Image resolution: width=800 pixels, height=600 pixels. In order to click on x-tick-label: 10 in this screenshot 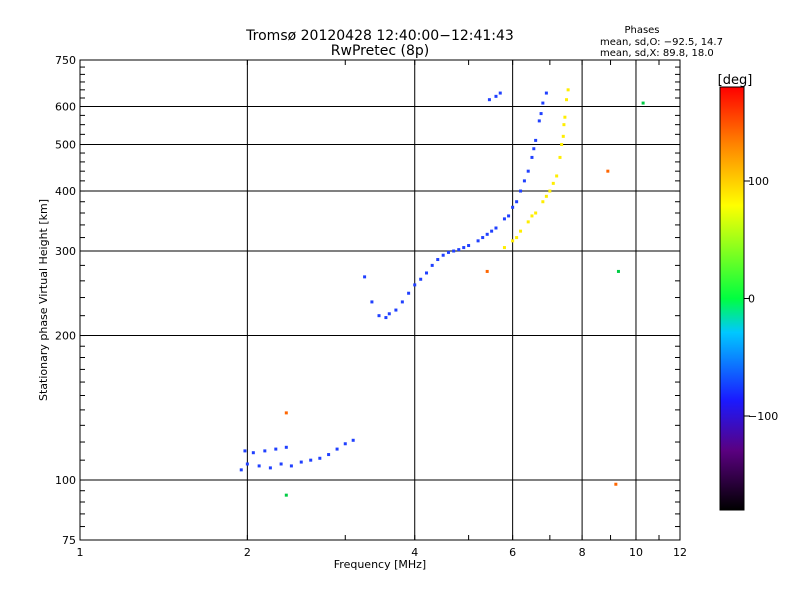, I will do `click(636, 552)`.